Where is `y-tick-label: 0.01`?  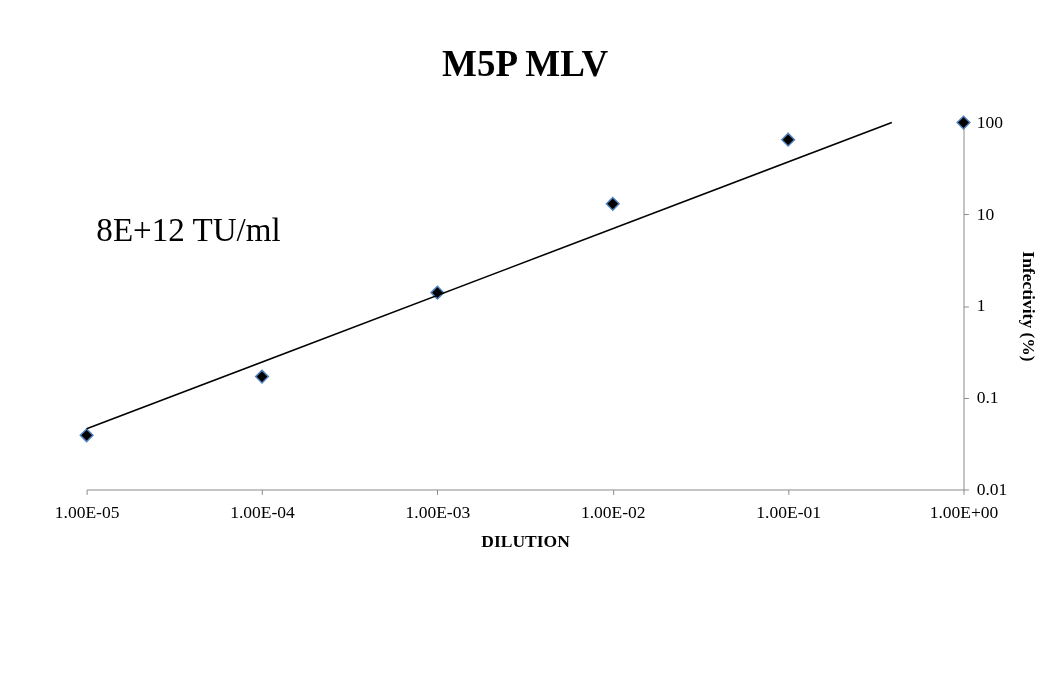 y-tick-label: 0.01 is located at coordinates (992, 488).